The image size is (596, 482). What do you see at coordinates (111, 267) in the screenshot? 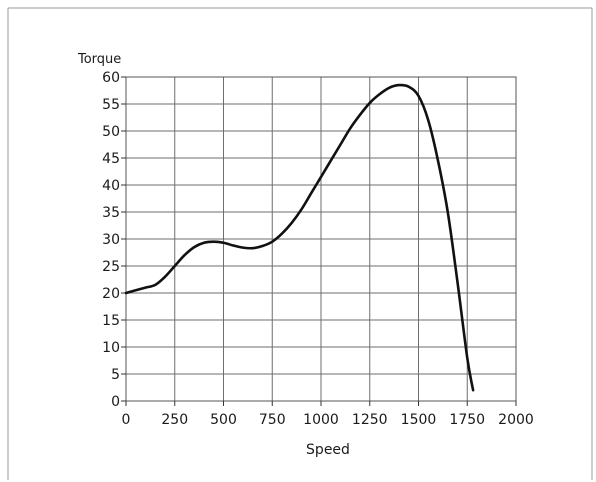
I see `y-tick-label: 25` at bounding box center [111, 267].